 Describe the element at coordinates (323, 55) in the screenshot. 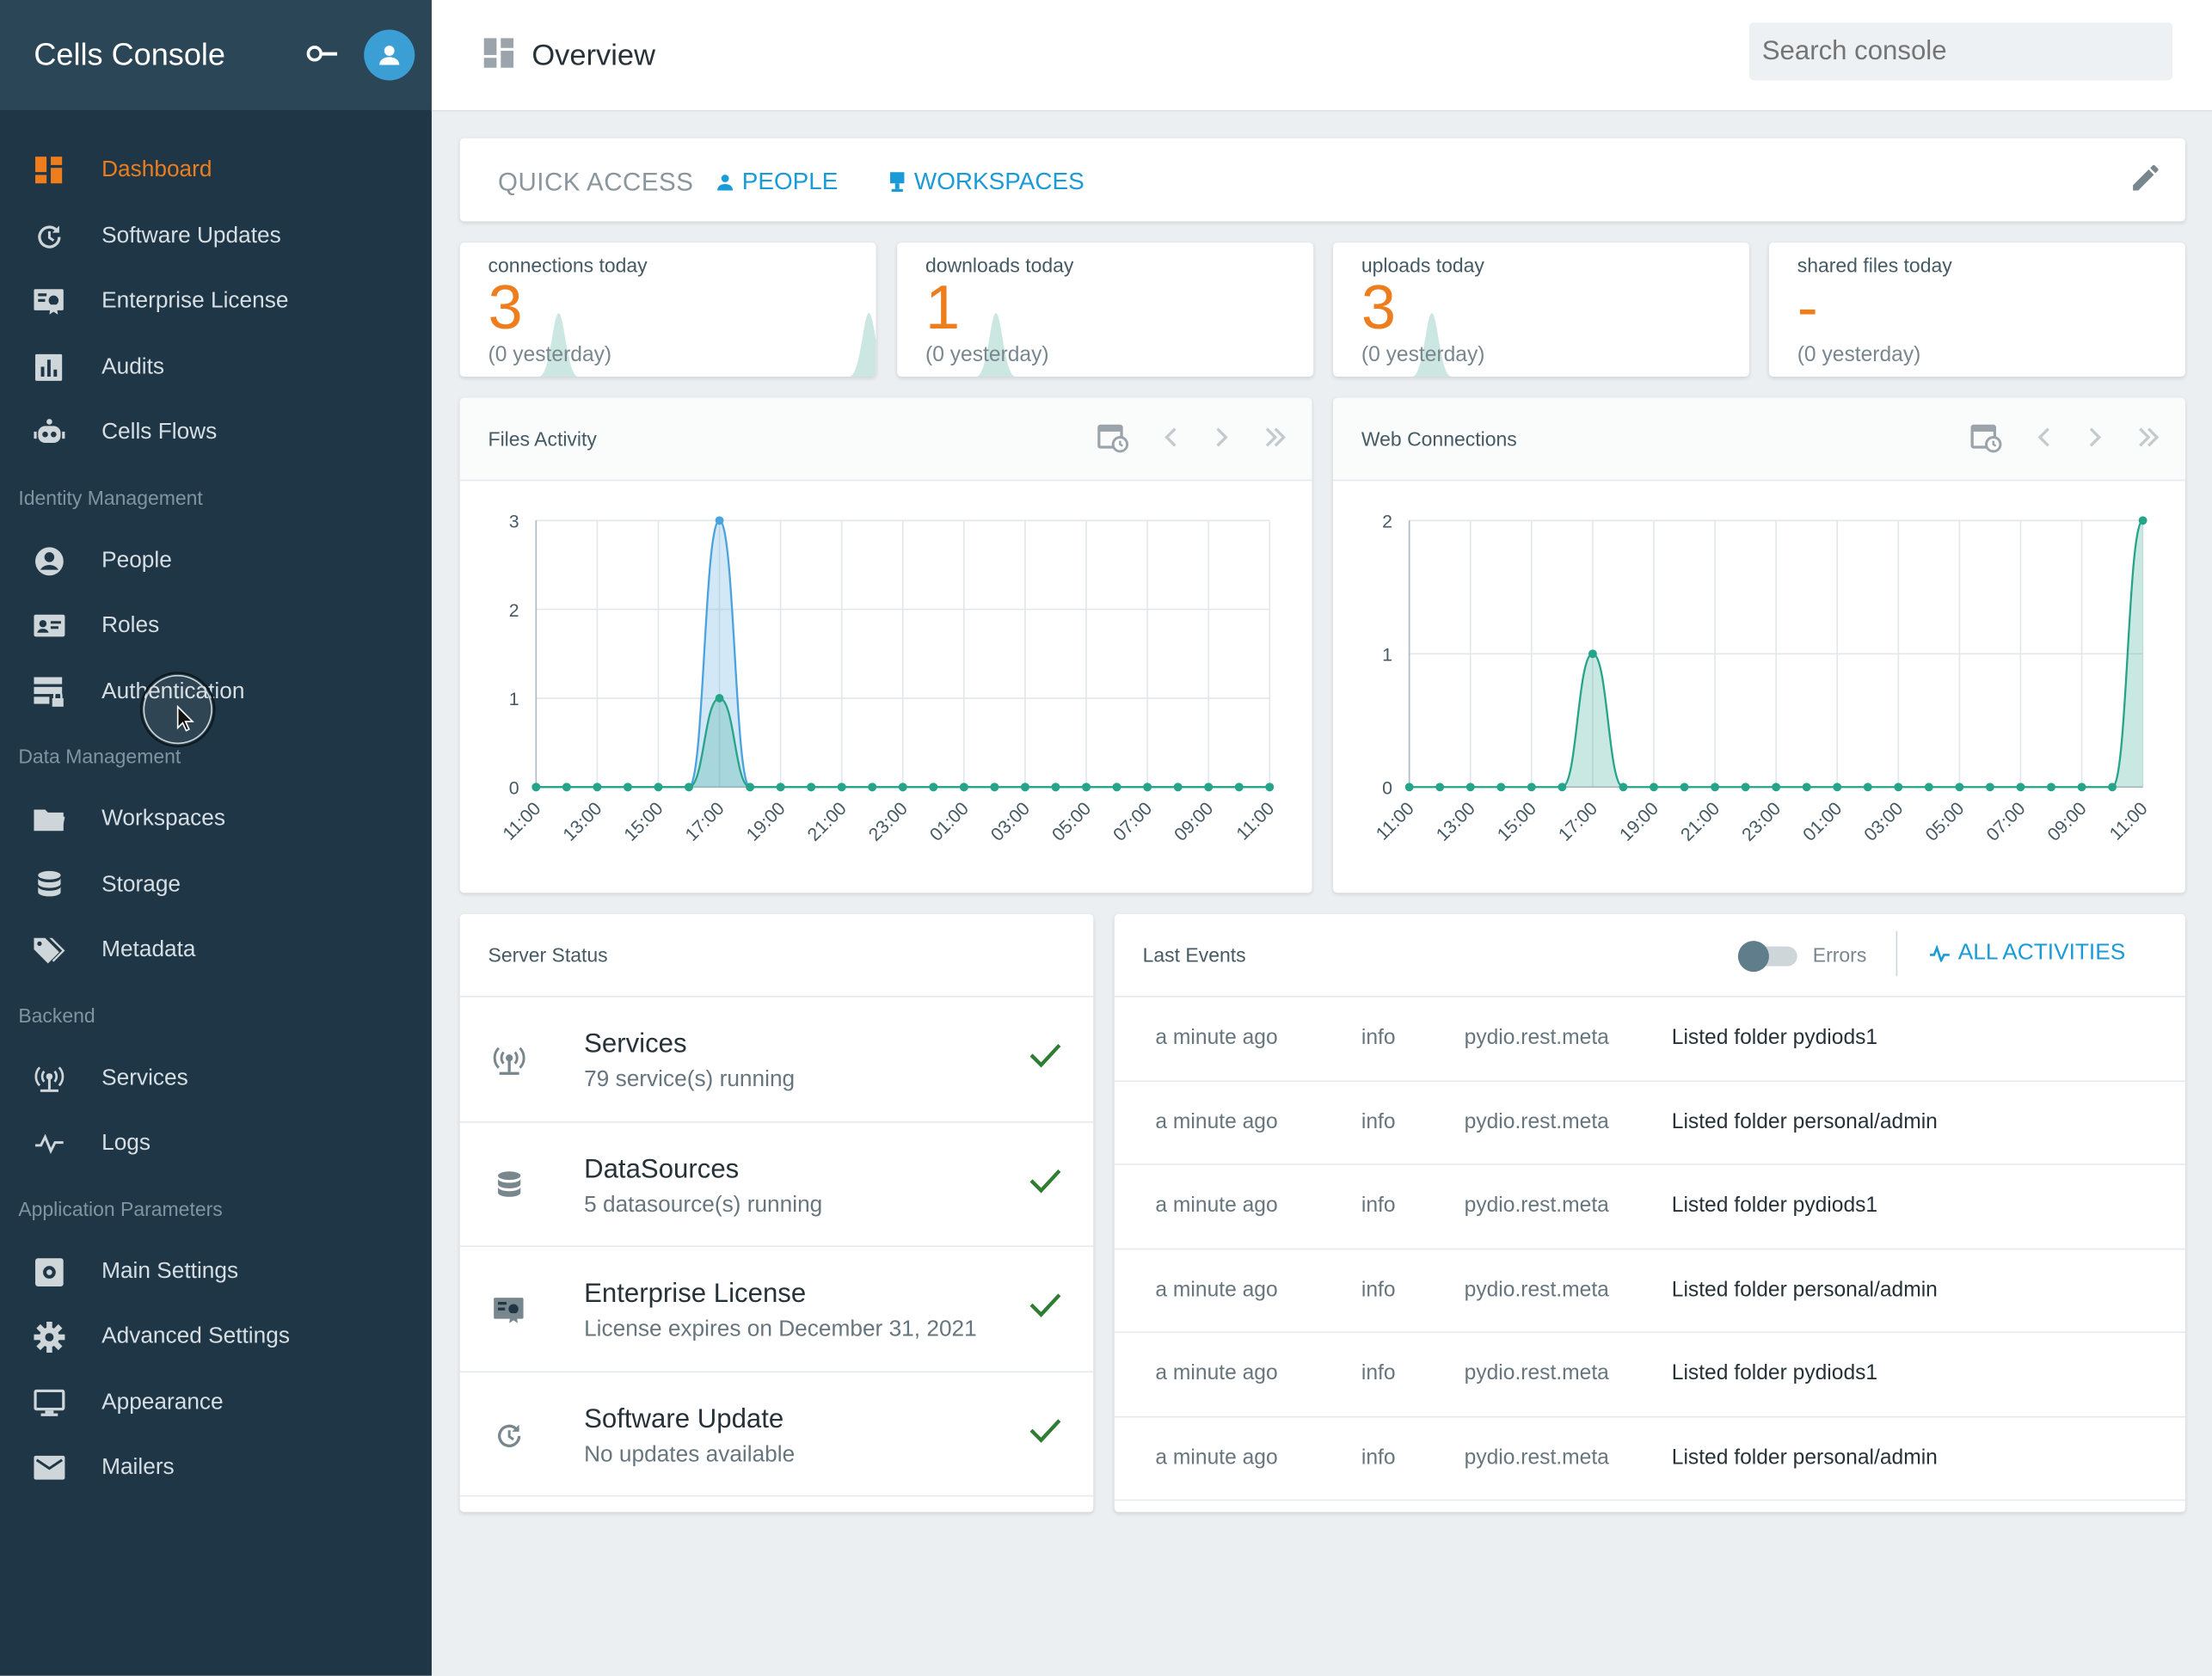

I see `key-icon` at that location.